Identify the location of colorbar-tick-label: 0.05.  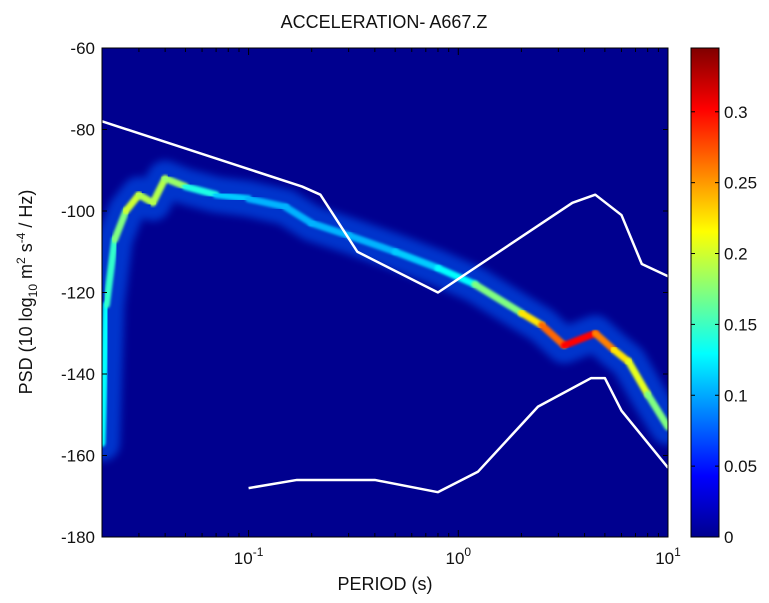
(740, 466).